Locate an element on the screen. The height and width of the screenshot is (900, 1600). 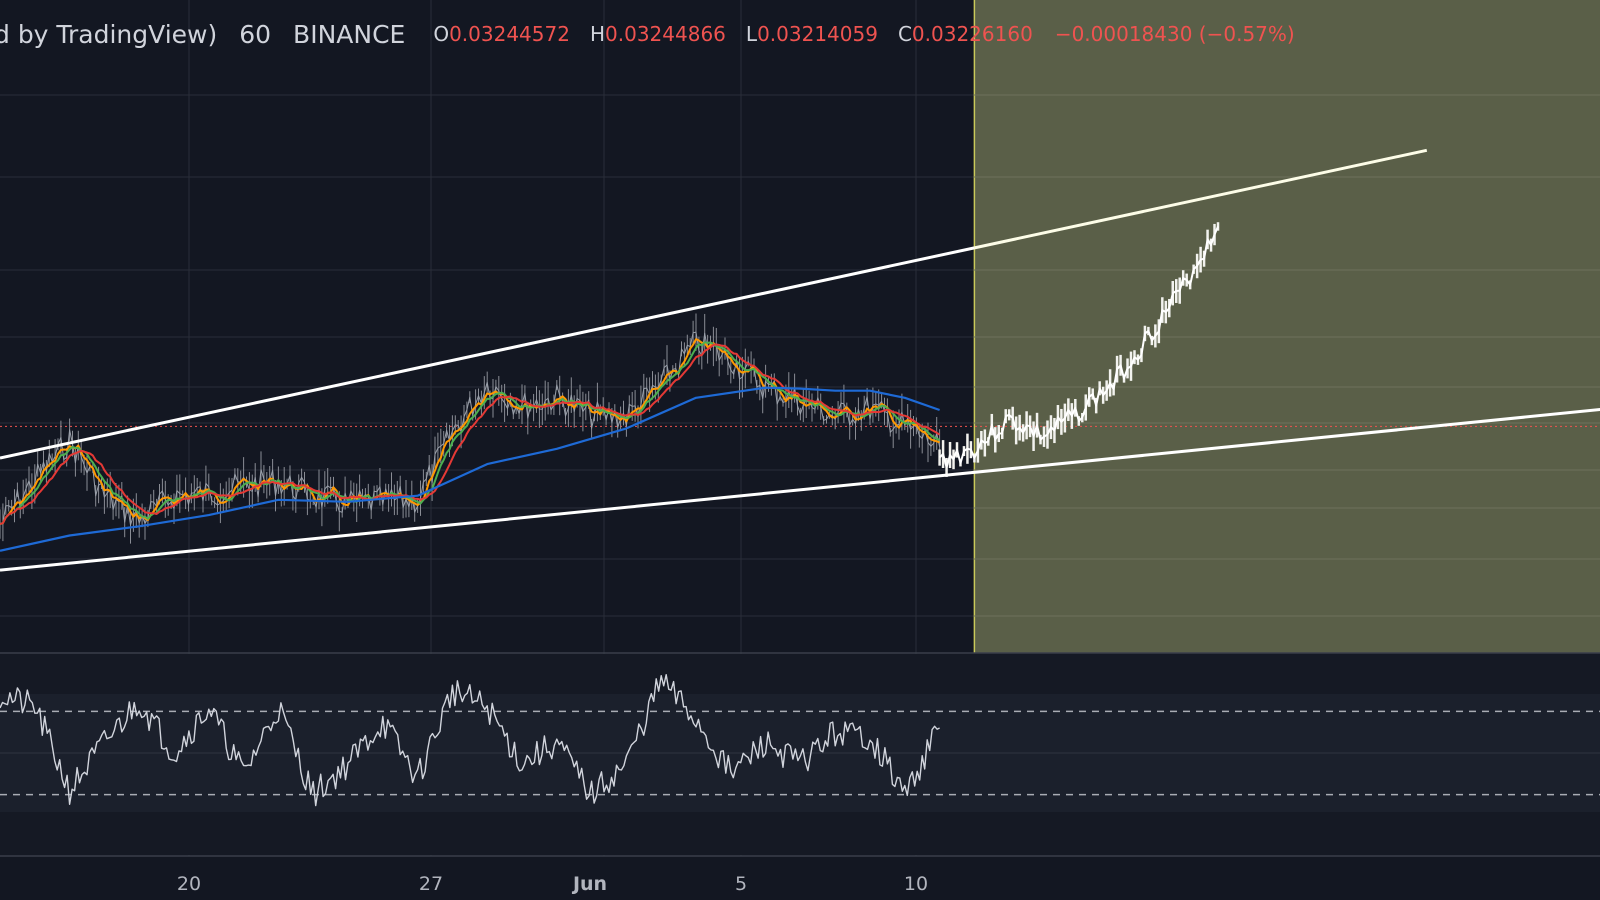
close-value: C0.03226160 is located at coordinates (965, 34).